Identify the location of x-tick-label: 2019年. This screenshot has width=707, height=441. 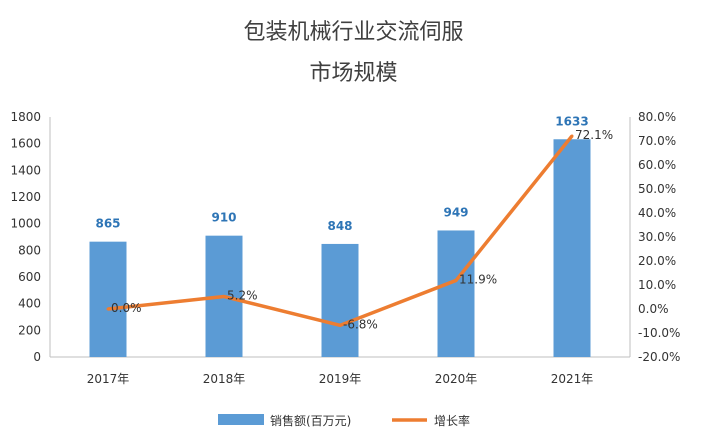
(340, 379).